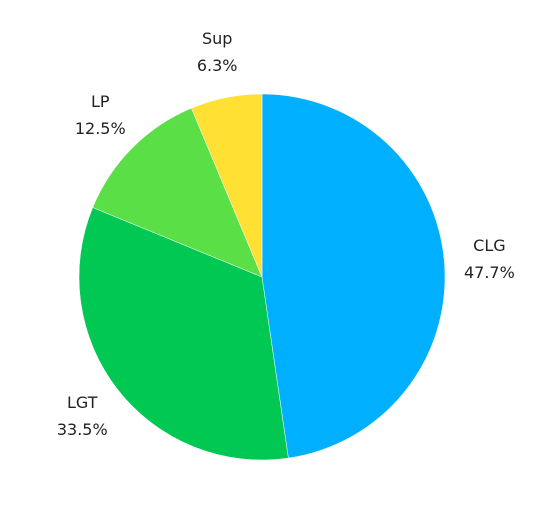 Image resolution: width=554 pixels, height=514 pixels. I want to click on slice-label: LP, so click(100, 101).